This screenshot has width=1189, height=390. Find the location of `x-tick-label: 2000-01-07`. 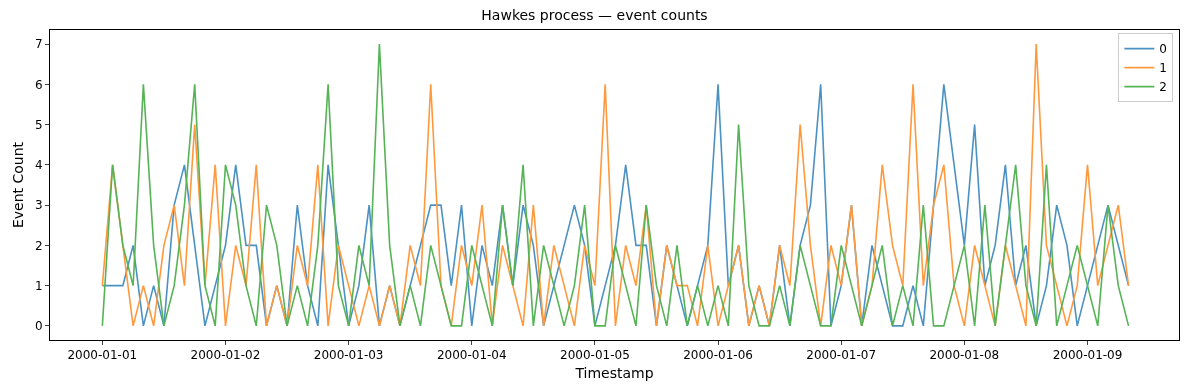

x-tick-label: 2000-01-07 is located at coordinates (841, 355).